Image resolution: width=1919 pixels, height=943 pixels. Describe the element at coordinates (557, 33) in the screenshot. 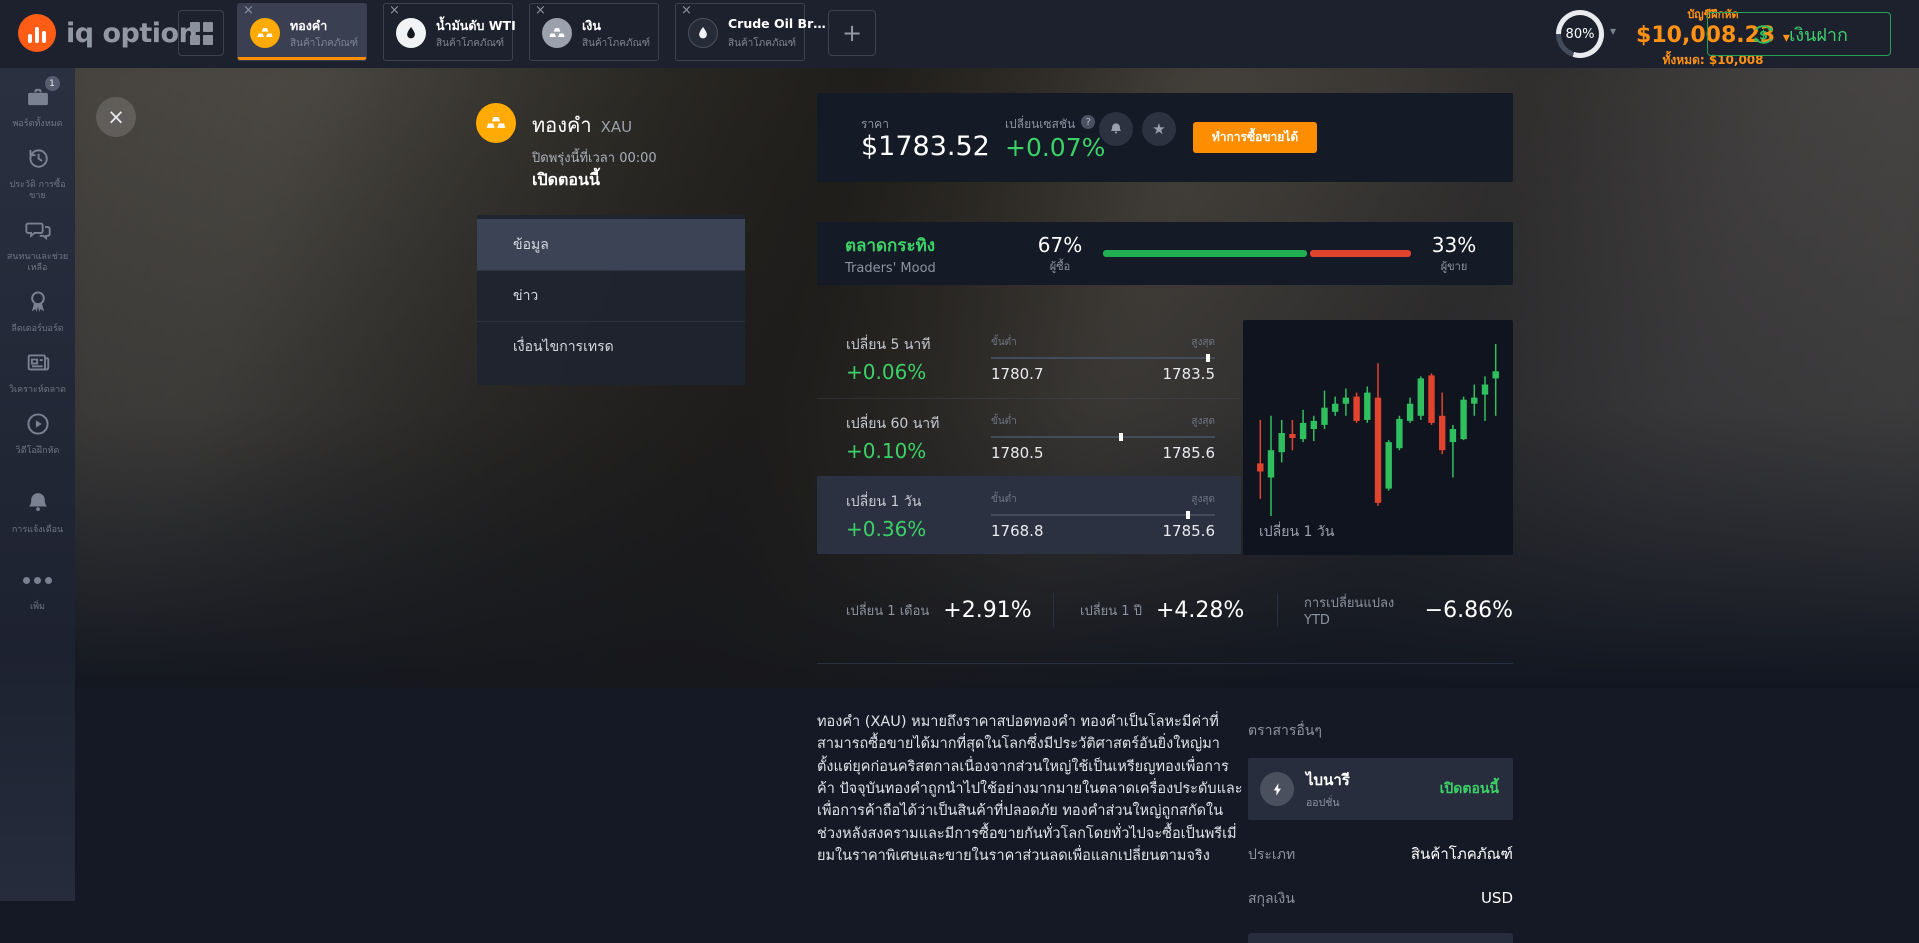

I see `silver-bars-icon` at that location.